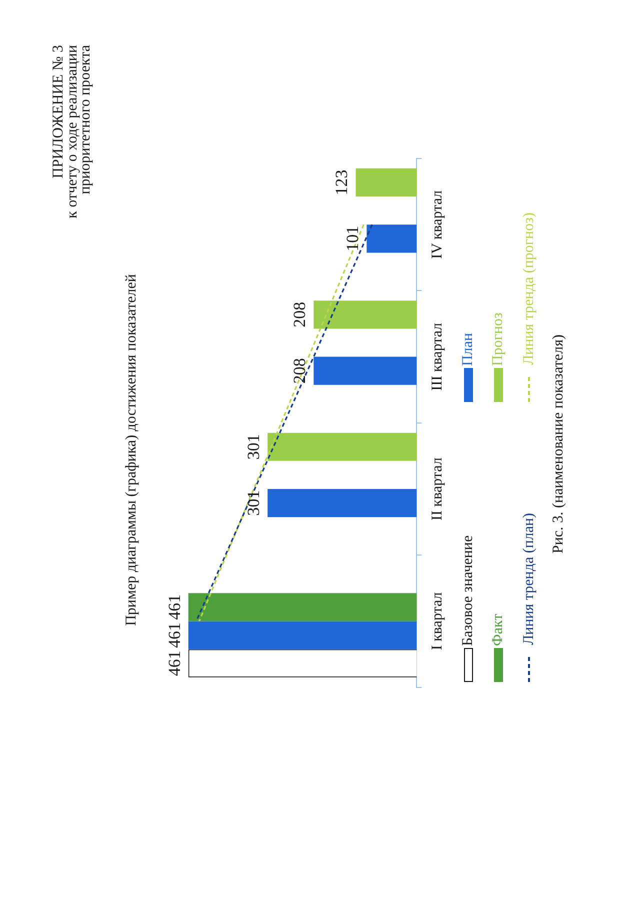 This screenshot has width=640, height=905. Describe the element at coordinates (58, 112) in the screenshot. I see `text: ПРИЛОЖЕНИЕ № 3` at that location.